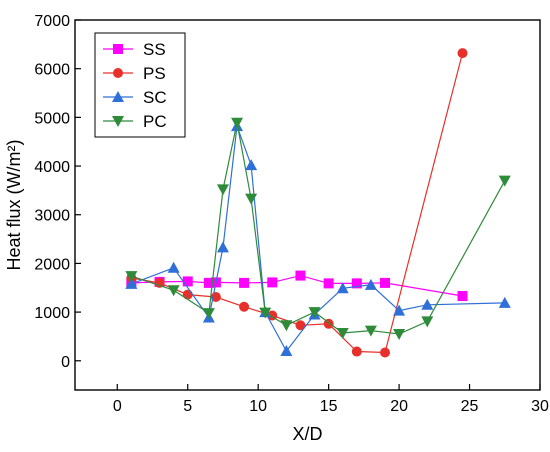 This screenshot has width=550, height=452. What do you see at coordinates (52, 21) in the screenshot?
I see `y-tick-label: 7000` at bounding box center [52, 21].